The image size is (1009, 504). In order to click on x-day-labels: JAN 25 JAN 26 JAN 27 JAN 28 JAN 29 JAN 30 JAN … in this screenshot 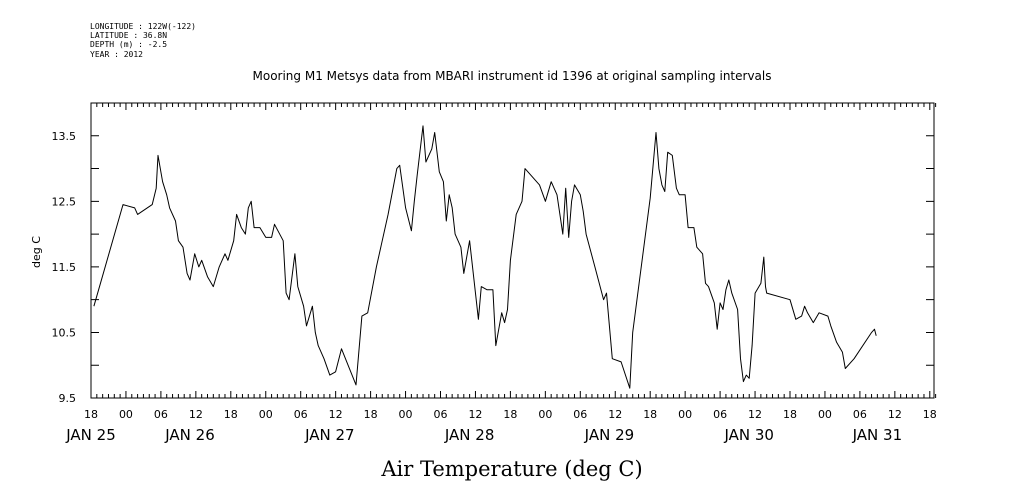, I will do `click(483, 435)`.